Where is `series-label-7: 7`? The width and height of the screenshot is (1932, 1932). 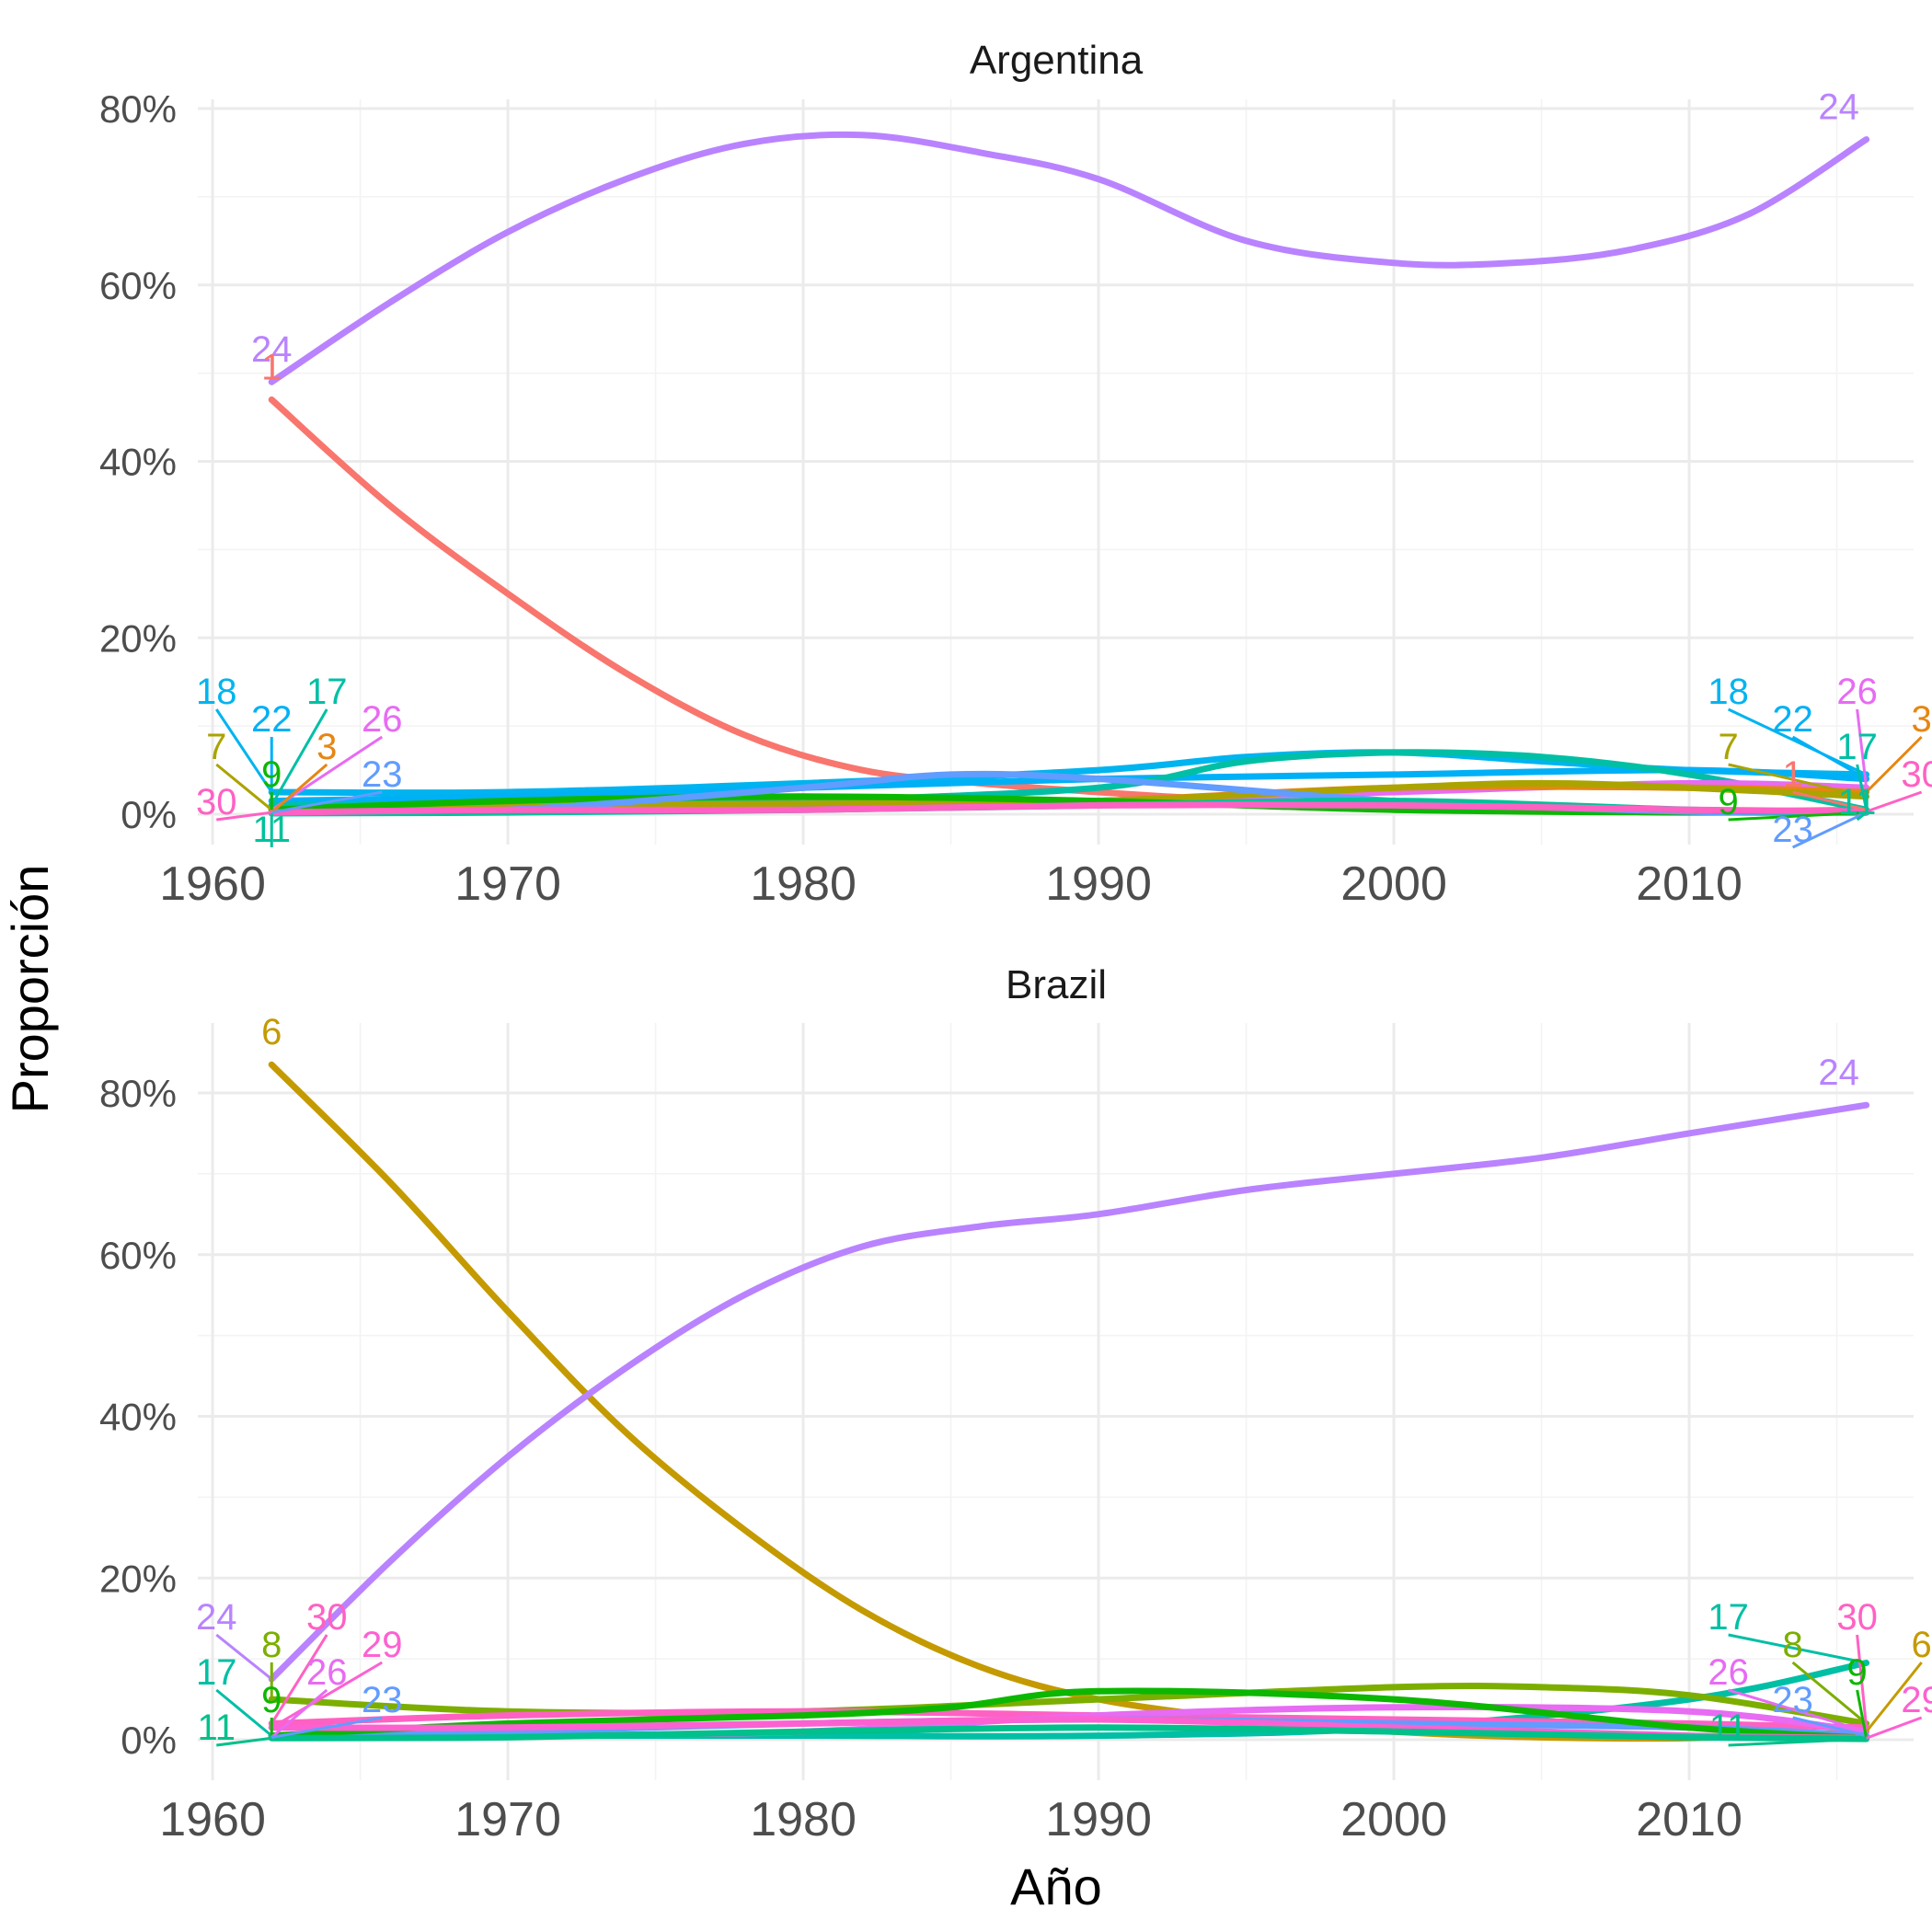
series-label-7: 7 is located at coordinates (1729, 747).